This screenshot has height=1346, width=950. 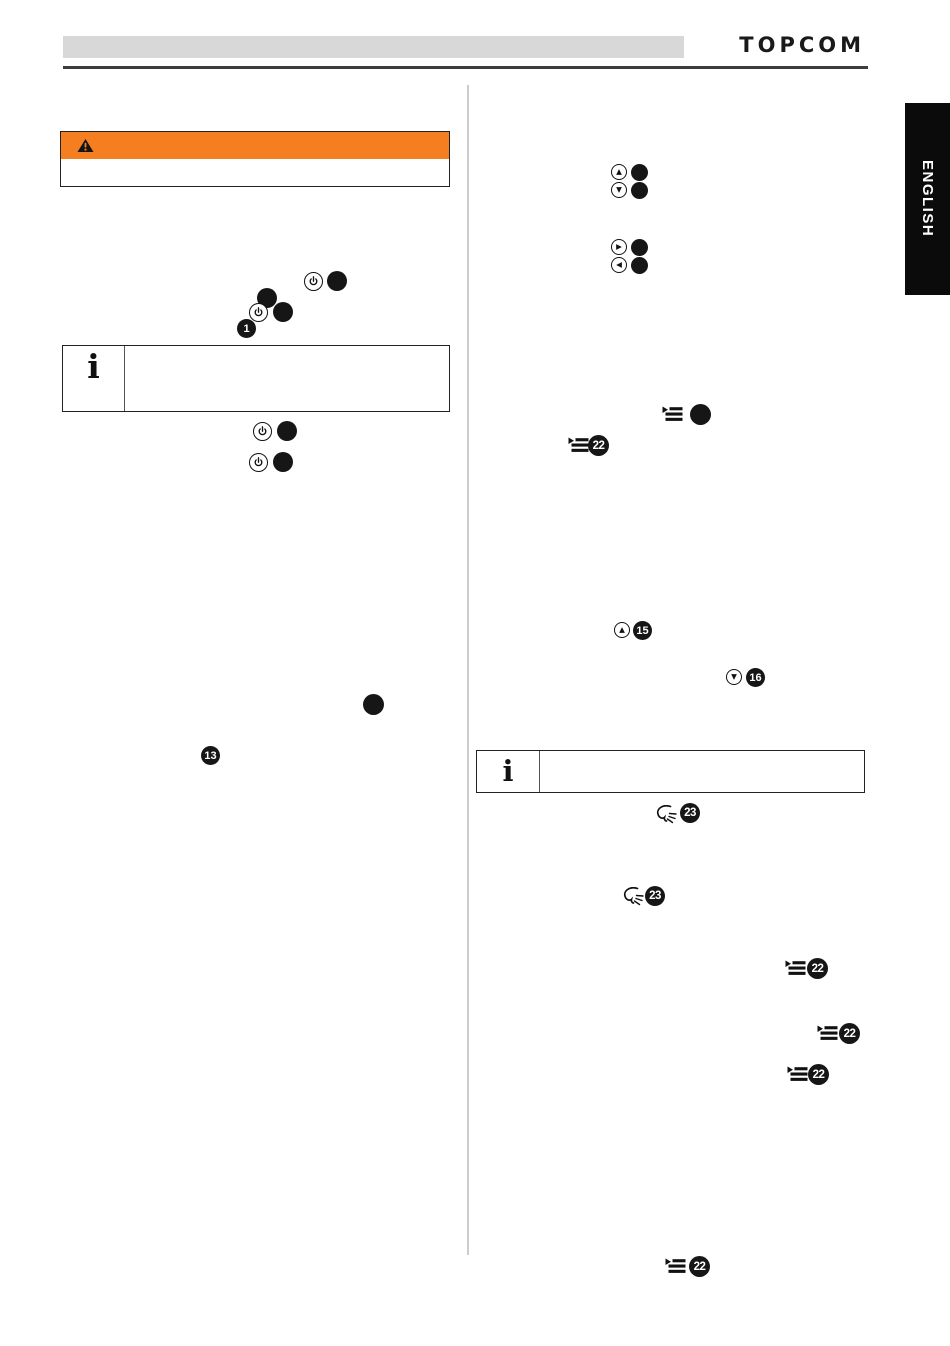 What do you see at coordinates (755, 677) in the screenshot?
I see `callout-badge-16: 16` at bounding box center [755, 677].